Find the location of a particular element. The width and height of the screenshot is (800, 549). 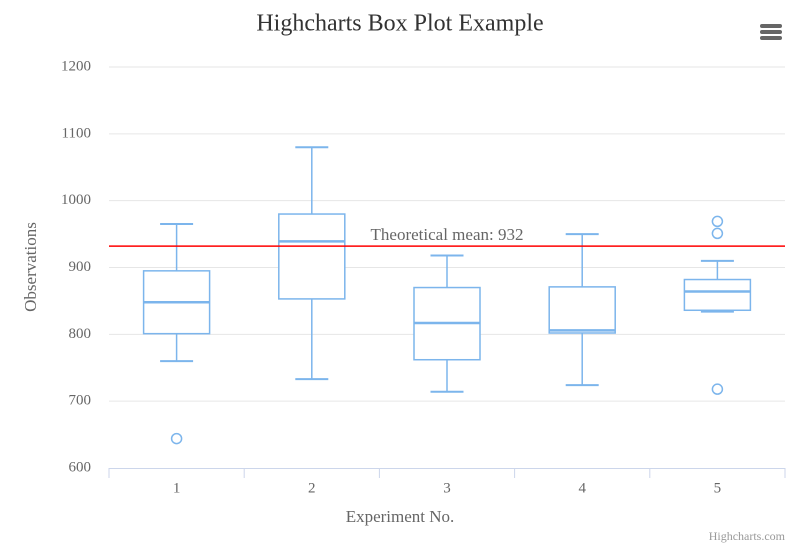

credits: Highcharts.com is located at coordinates (747, 536).